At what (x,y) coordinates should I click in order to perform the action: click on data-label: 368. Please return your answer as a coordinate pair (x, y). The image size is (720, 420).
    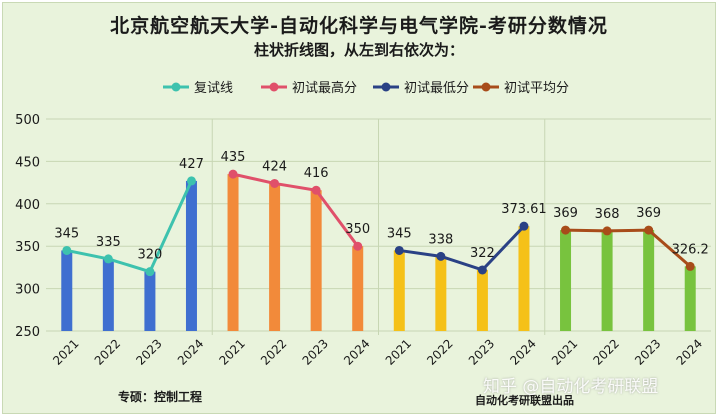
    Looking at the image, I should click on (607, 214).